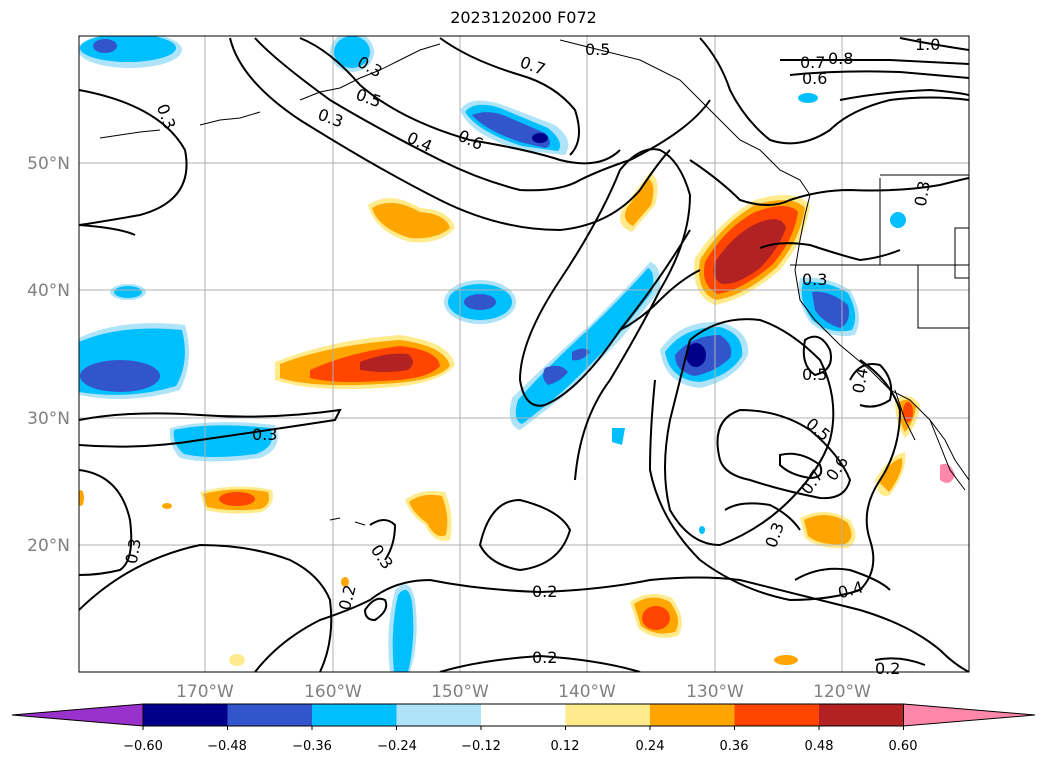  Describe the element at coordinates (927, 44) in the screenshot. I see `contour-label: 1.0` at that location.